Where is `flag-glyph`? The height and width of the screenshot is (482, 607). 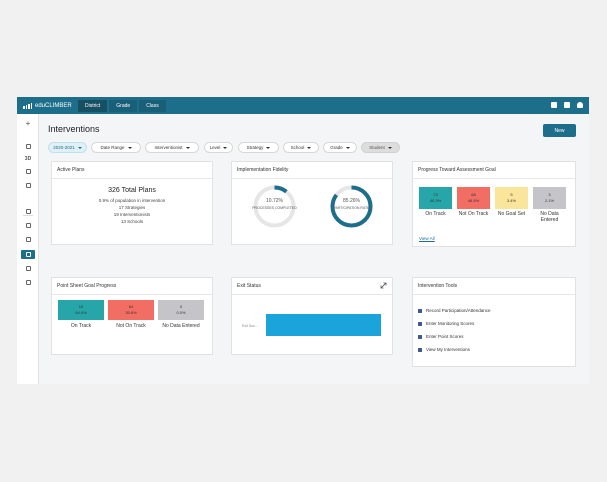 flag-glyph is located at coordinates (28, 185).